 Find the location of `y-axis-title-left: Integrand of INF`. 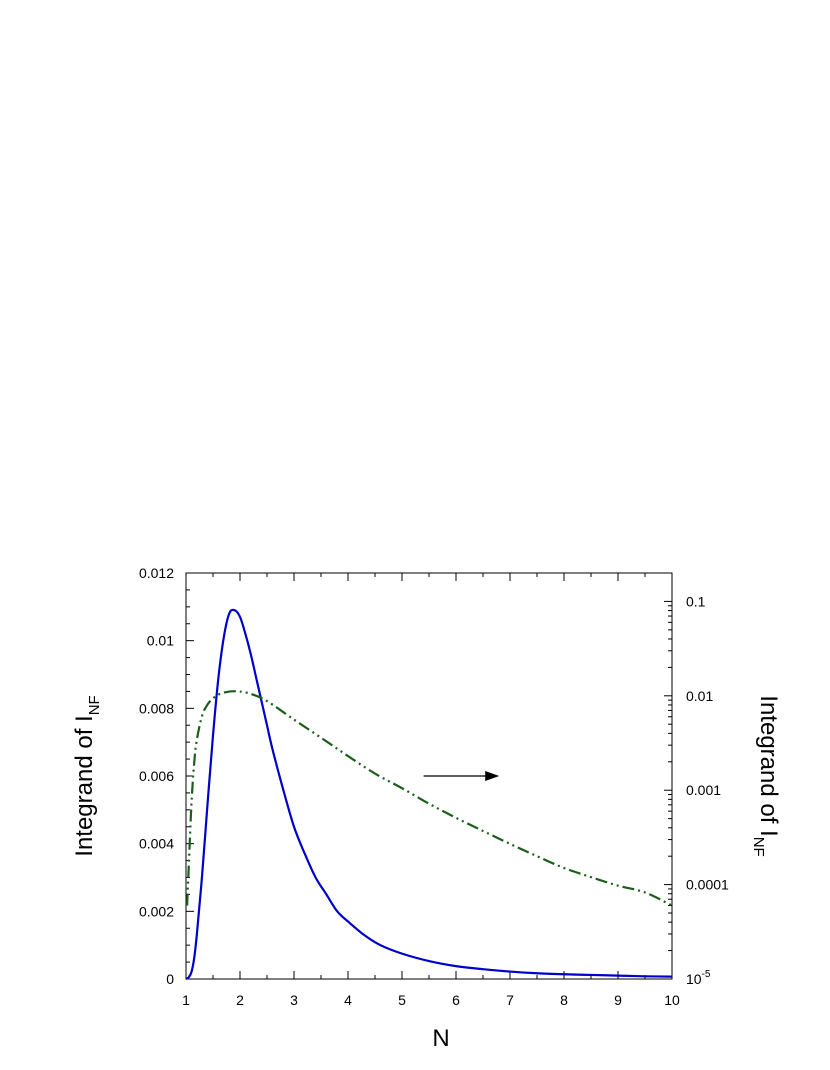

y-axis-title-left: Integrand of INF is located at coordinates (87, 775).